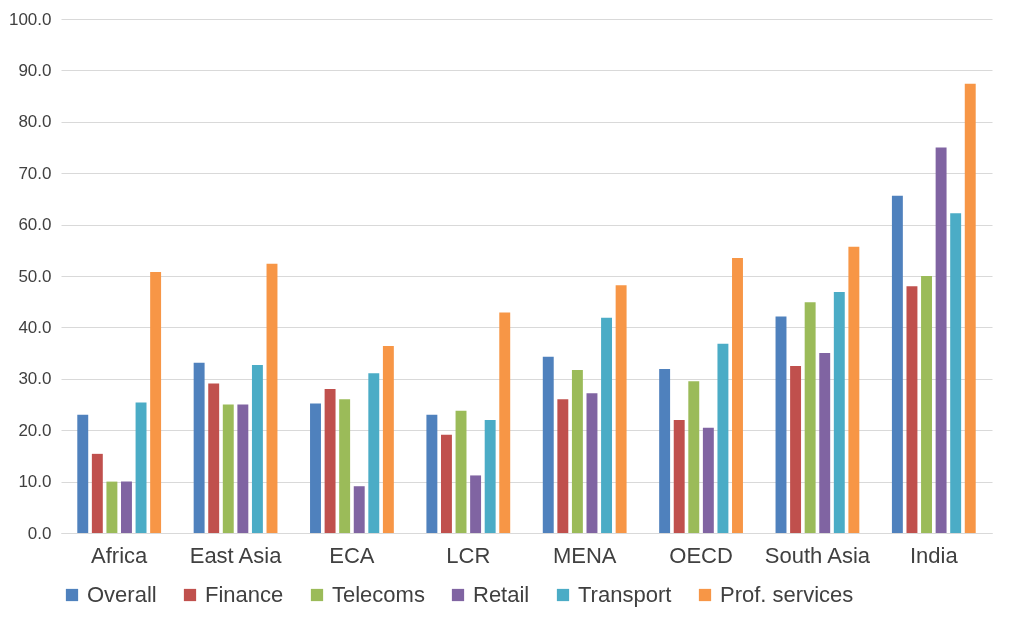  What do you see at coordinates (352, 555) in the screenshot?
I see `x-tick-label: ECA` at bounding box center [352, 555].